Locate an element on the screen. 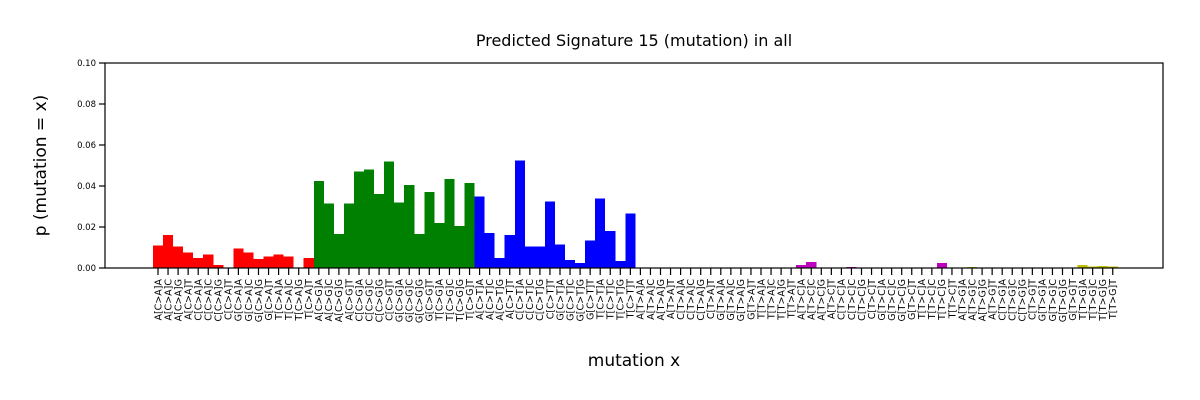 The width and height of the screenshot is (1200, 400). x-tick-label: G[T>A]G is located at coordinates (741, 300).